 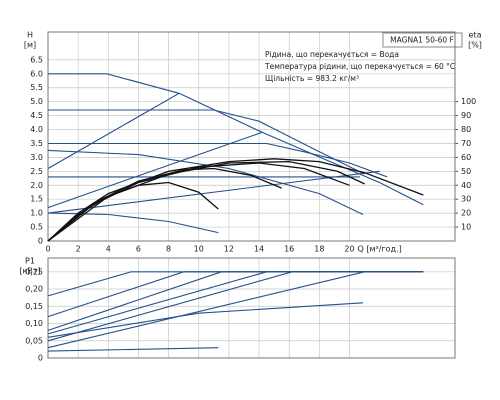 What do you see at coordinates (30, 45) in the screenshot?
I see `y-axis-unit: [м]` at bounding box center [30, 45].